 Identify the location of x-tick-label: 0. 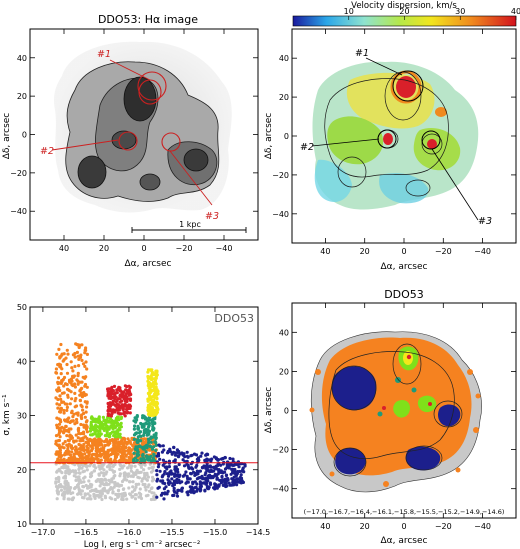
(143, 248).